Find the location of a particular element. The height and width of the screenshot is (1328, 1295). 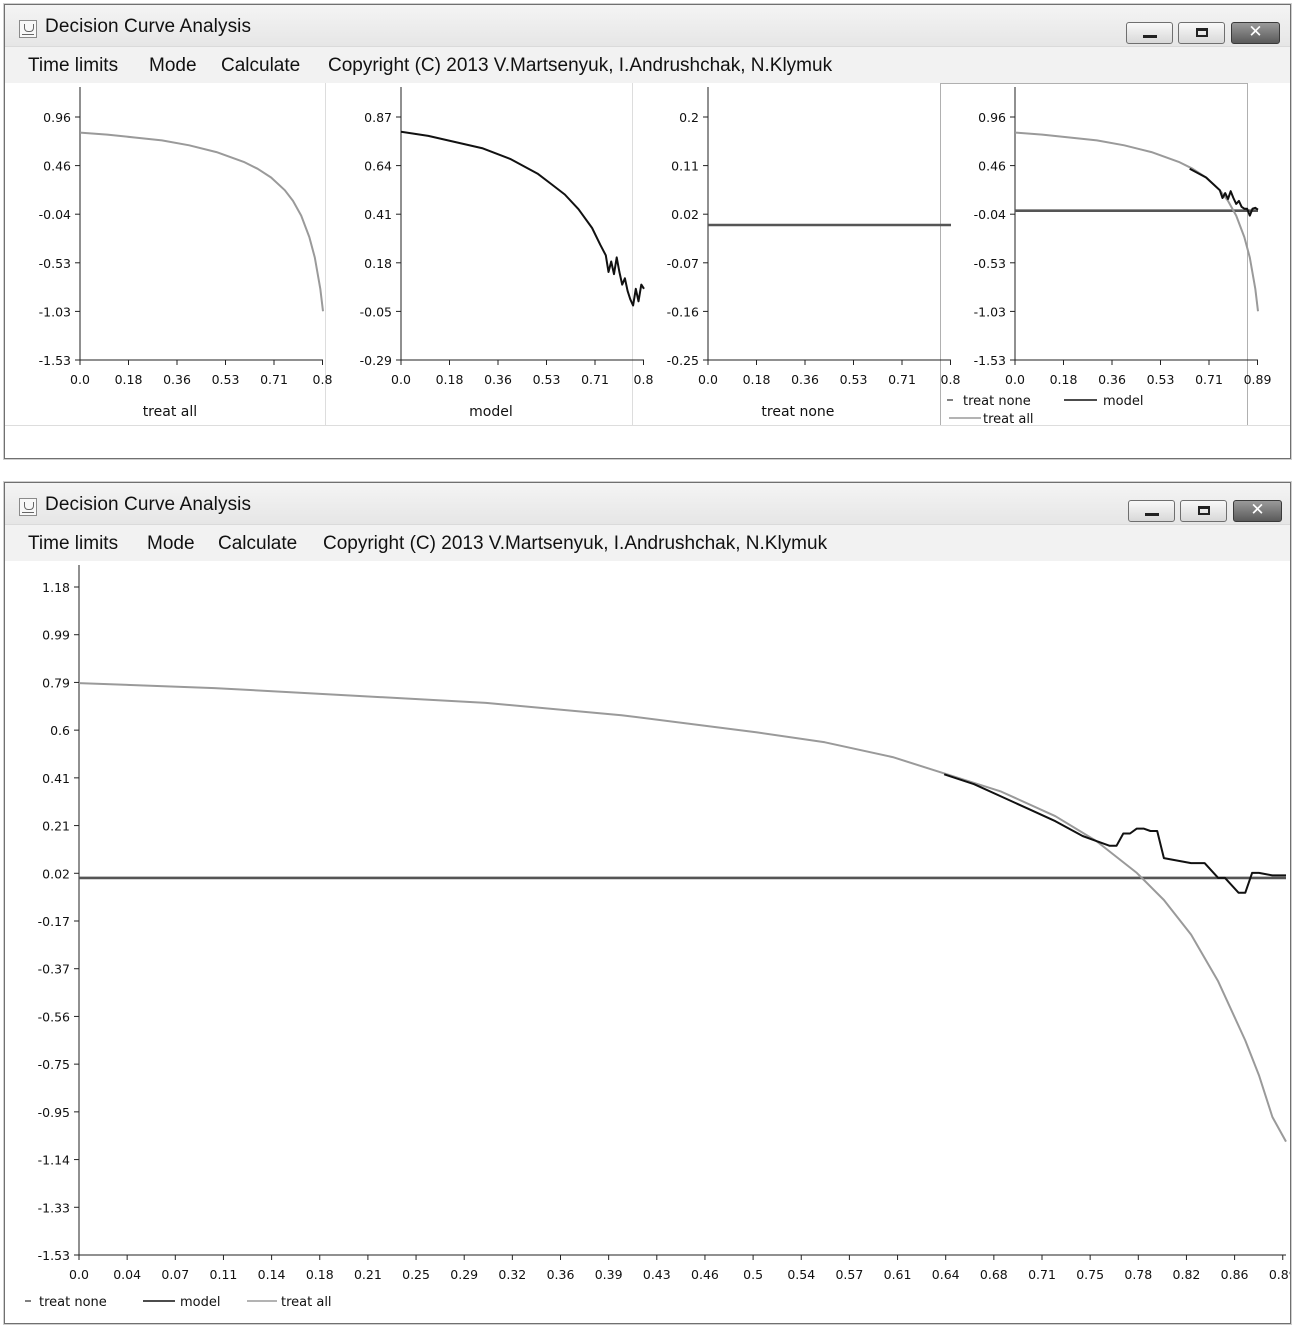

x-tick-label: 0.39 is located at coordinates (609, 1274).